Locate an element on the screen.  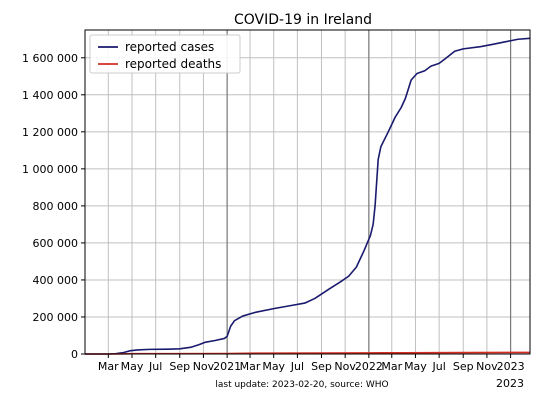
y-tick-label: 600 000 is located at coordinates (56, 243).